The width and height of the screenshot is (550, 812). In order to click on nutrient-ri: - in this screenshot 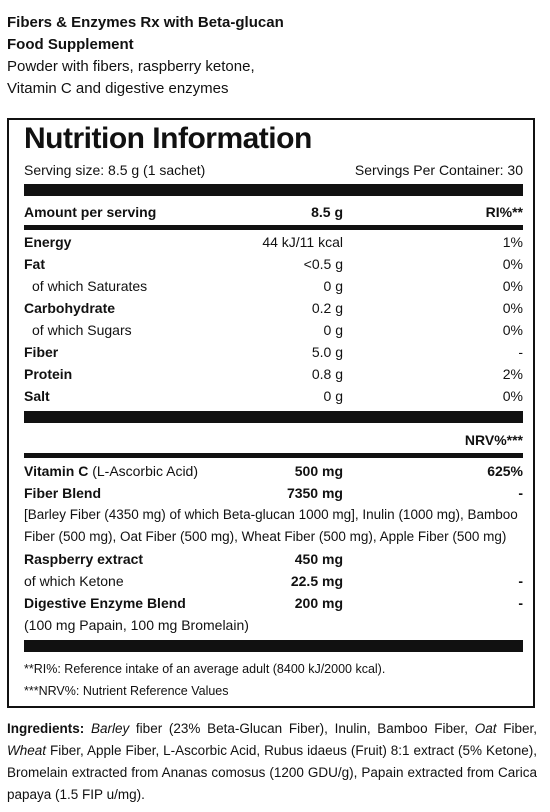, I will do `click(520, 352)`.